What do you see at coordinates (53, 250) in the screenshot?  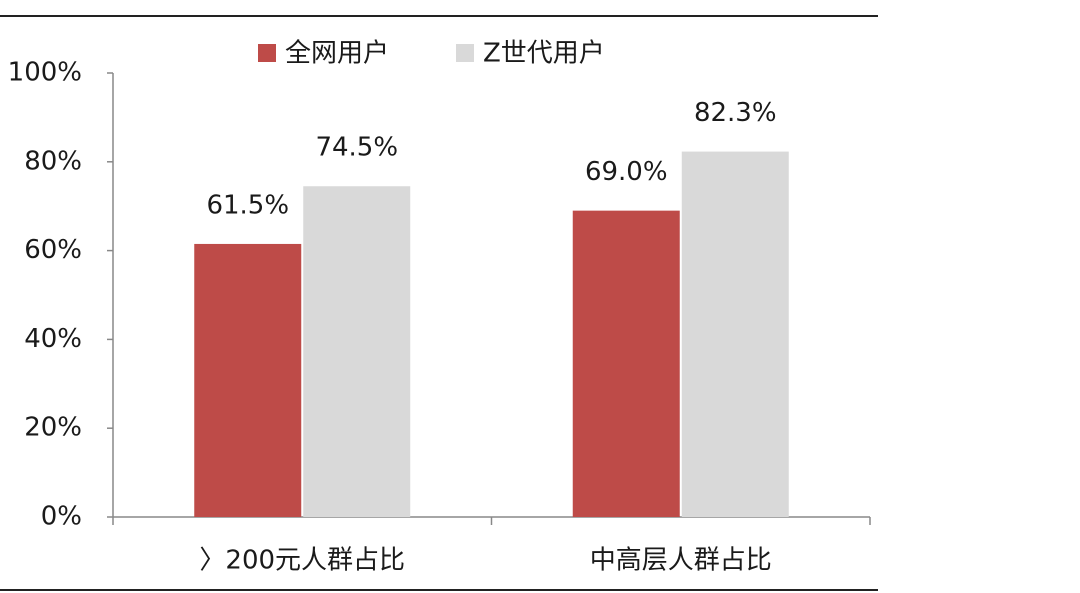 I see `y-tick-label: 60%` at bounding box center [53, 250].